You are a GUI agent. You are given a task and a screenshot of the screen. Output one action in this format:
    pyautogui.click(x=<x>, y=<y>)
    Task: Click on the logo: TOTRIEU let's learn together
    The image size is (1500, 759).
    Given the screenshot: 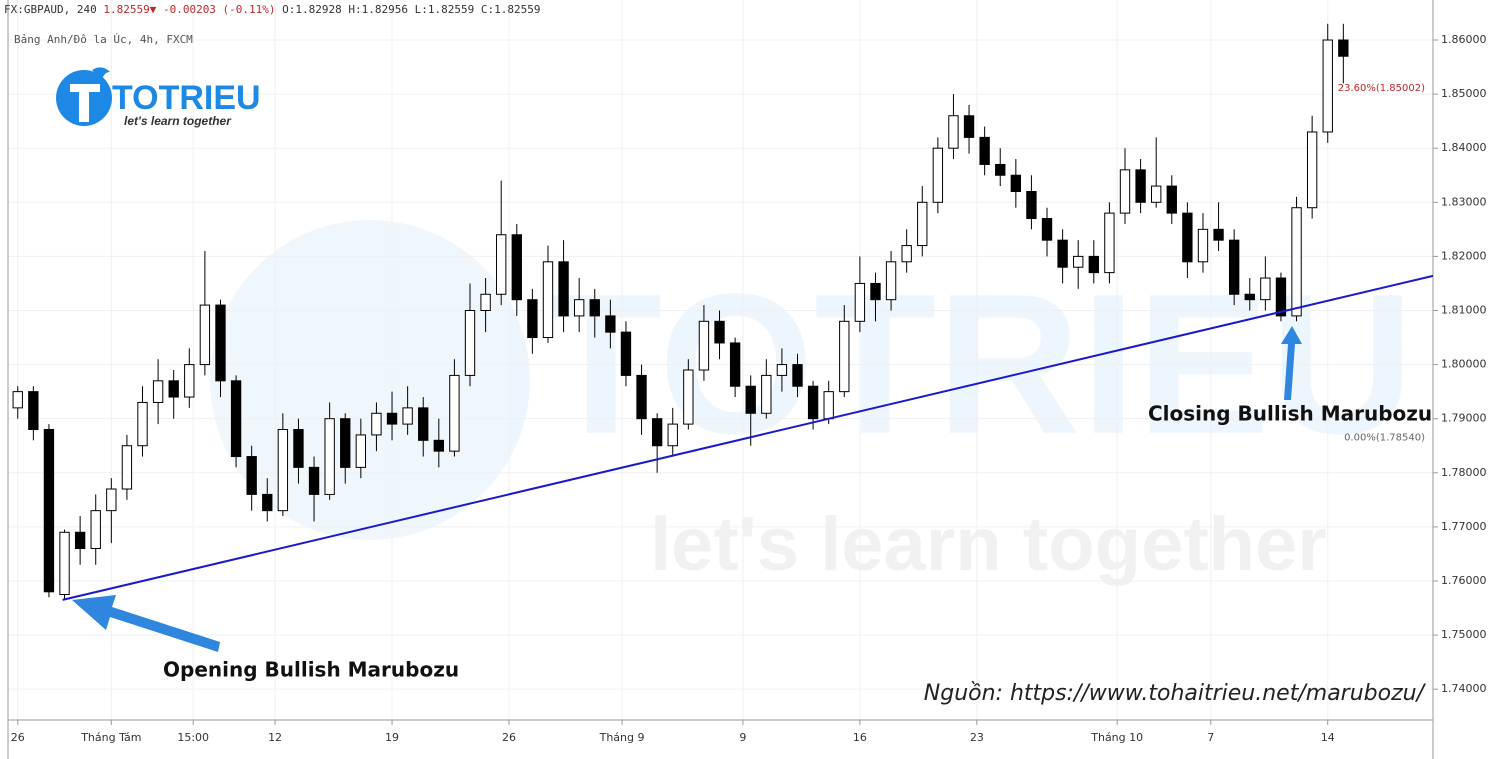 What is the action you would take?
    pyautogui.click(x=158, y=97)
    